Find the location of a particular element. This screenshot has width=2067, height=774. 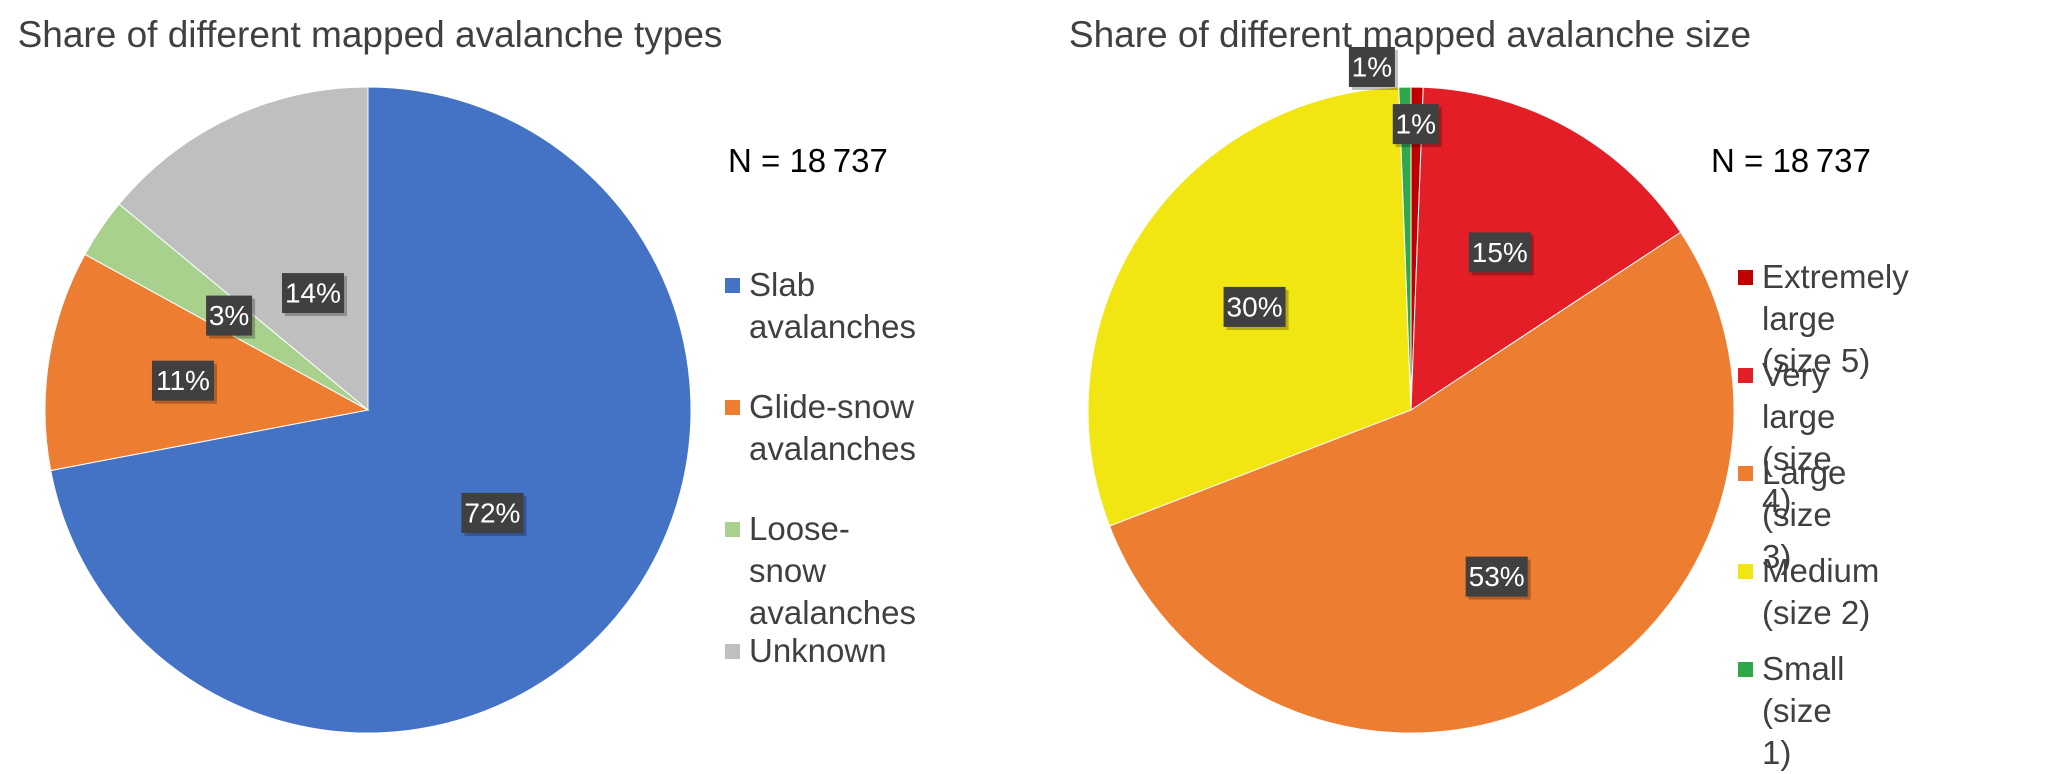

data-label-text: 3% is located at coordinates (229, 315).